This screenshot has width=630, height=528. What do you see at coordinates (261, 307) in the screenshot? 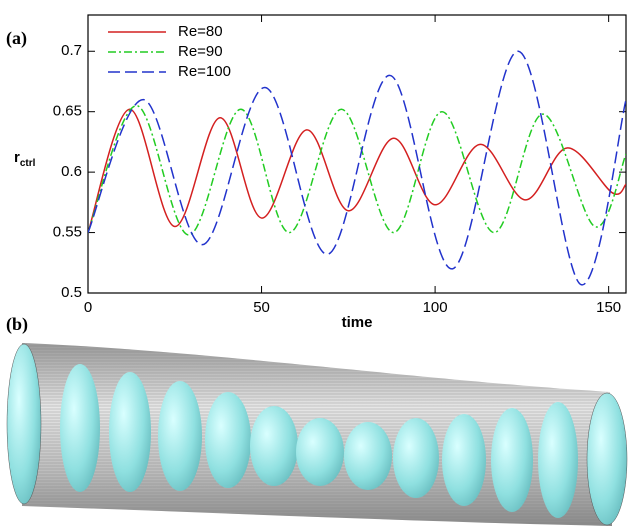
I see `x-tick-label: 50` at bounding box center [261, 307].